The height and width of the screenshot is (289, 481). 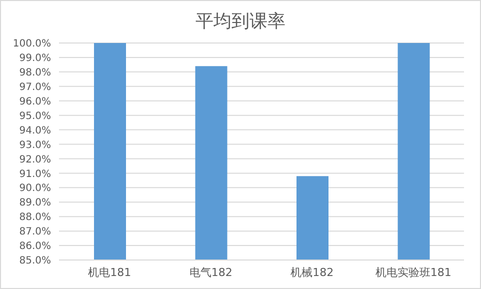 What do you see at coordinates (35, 261) in the screenshot?
I see `y-tick-label: 85.0%` at bounding box center [35, 261].